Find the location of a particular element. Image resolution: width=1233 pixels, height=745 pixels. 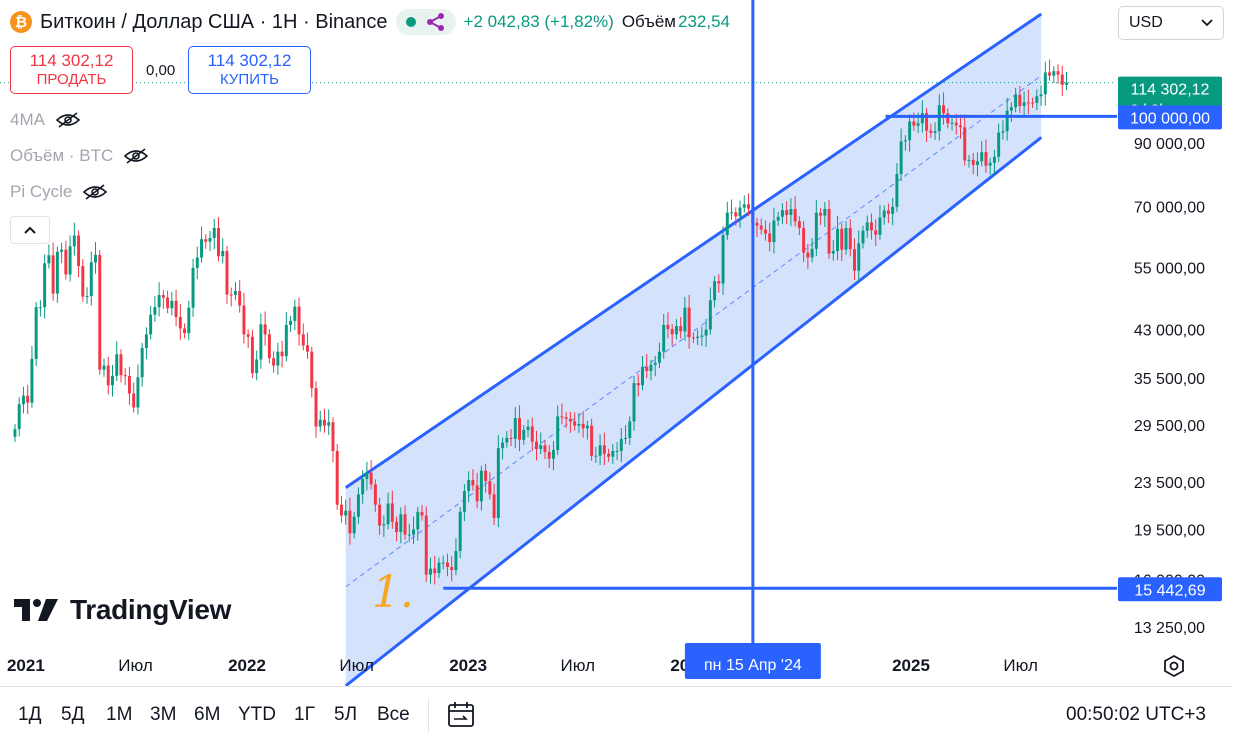

range-6m: 6М is located at coordinates (207, 714).